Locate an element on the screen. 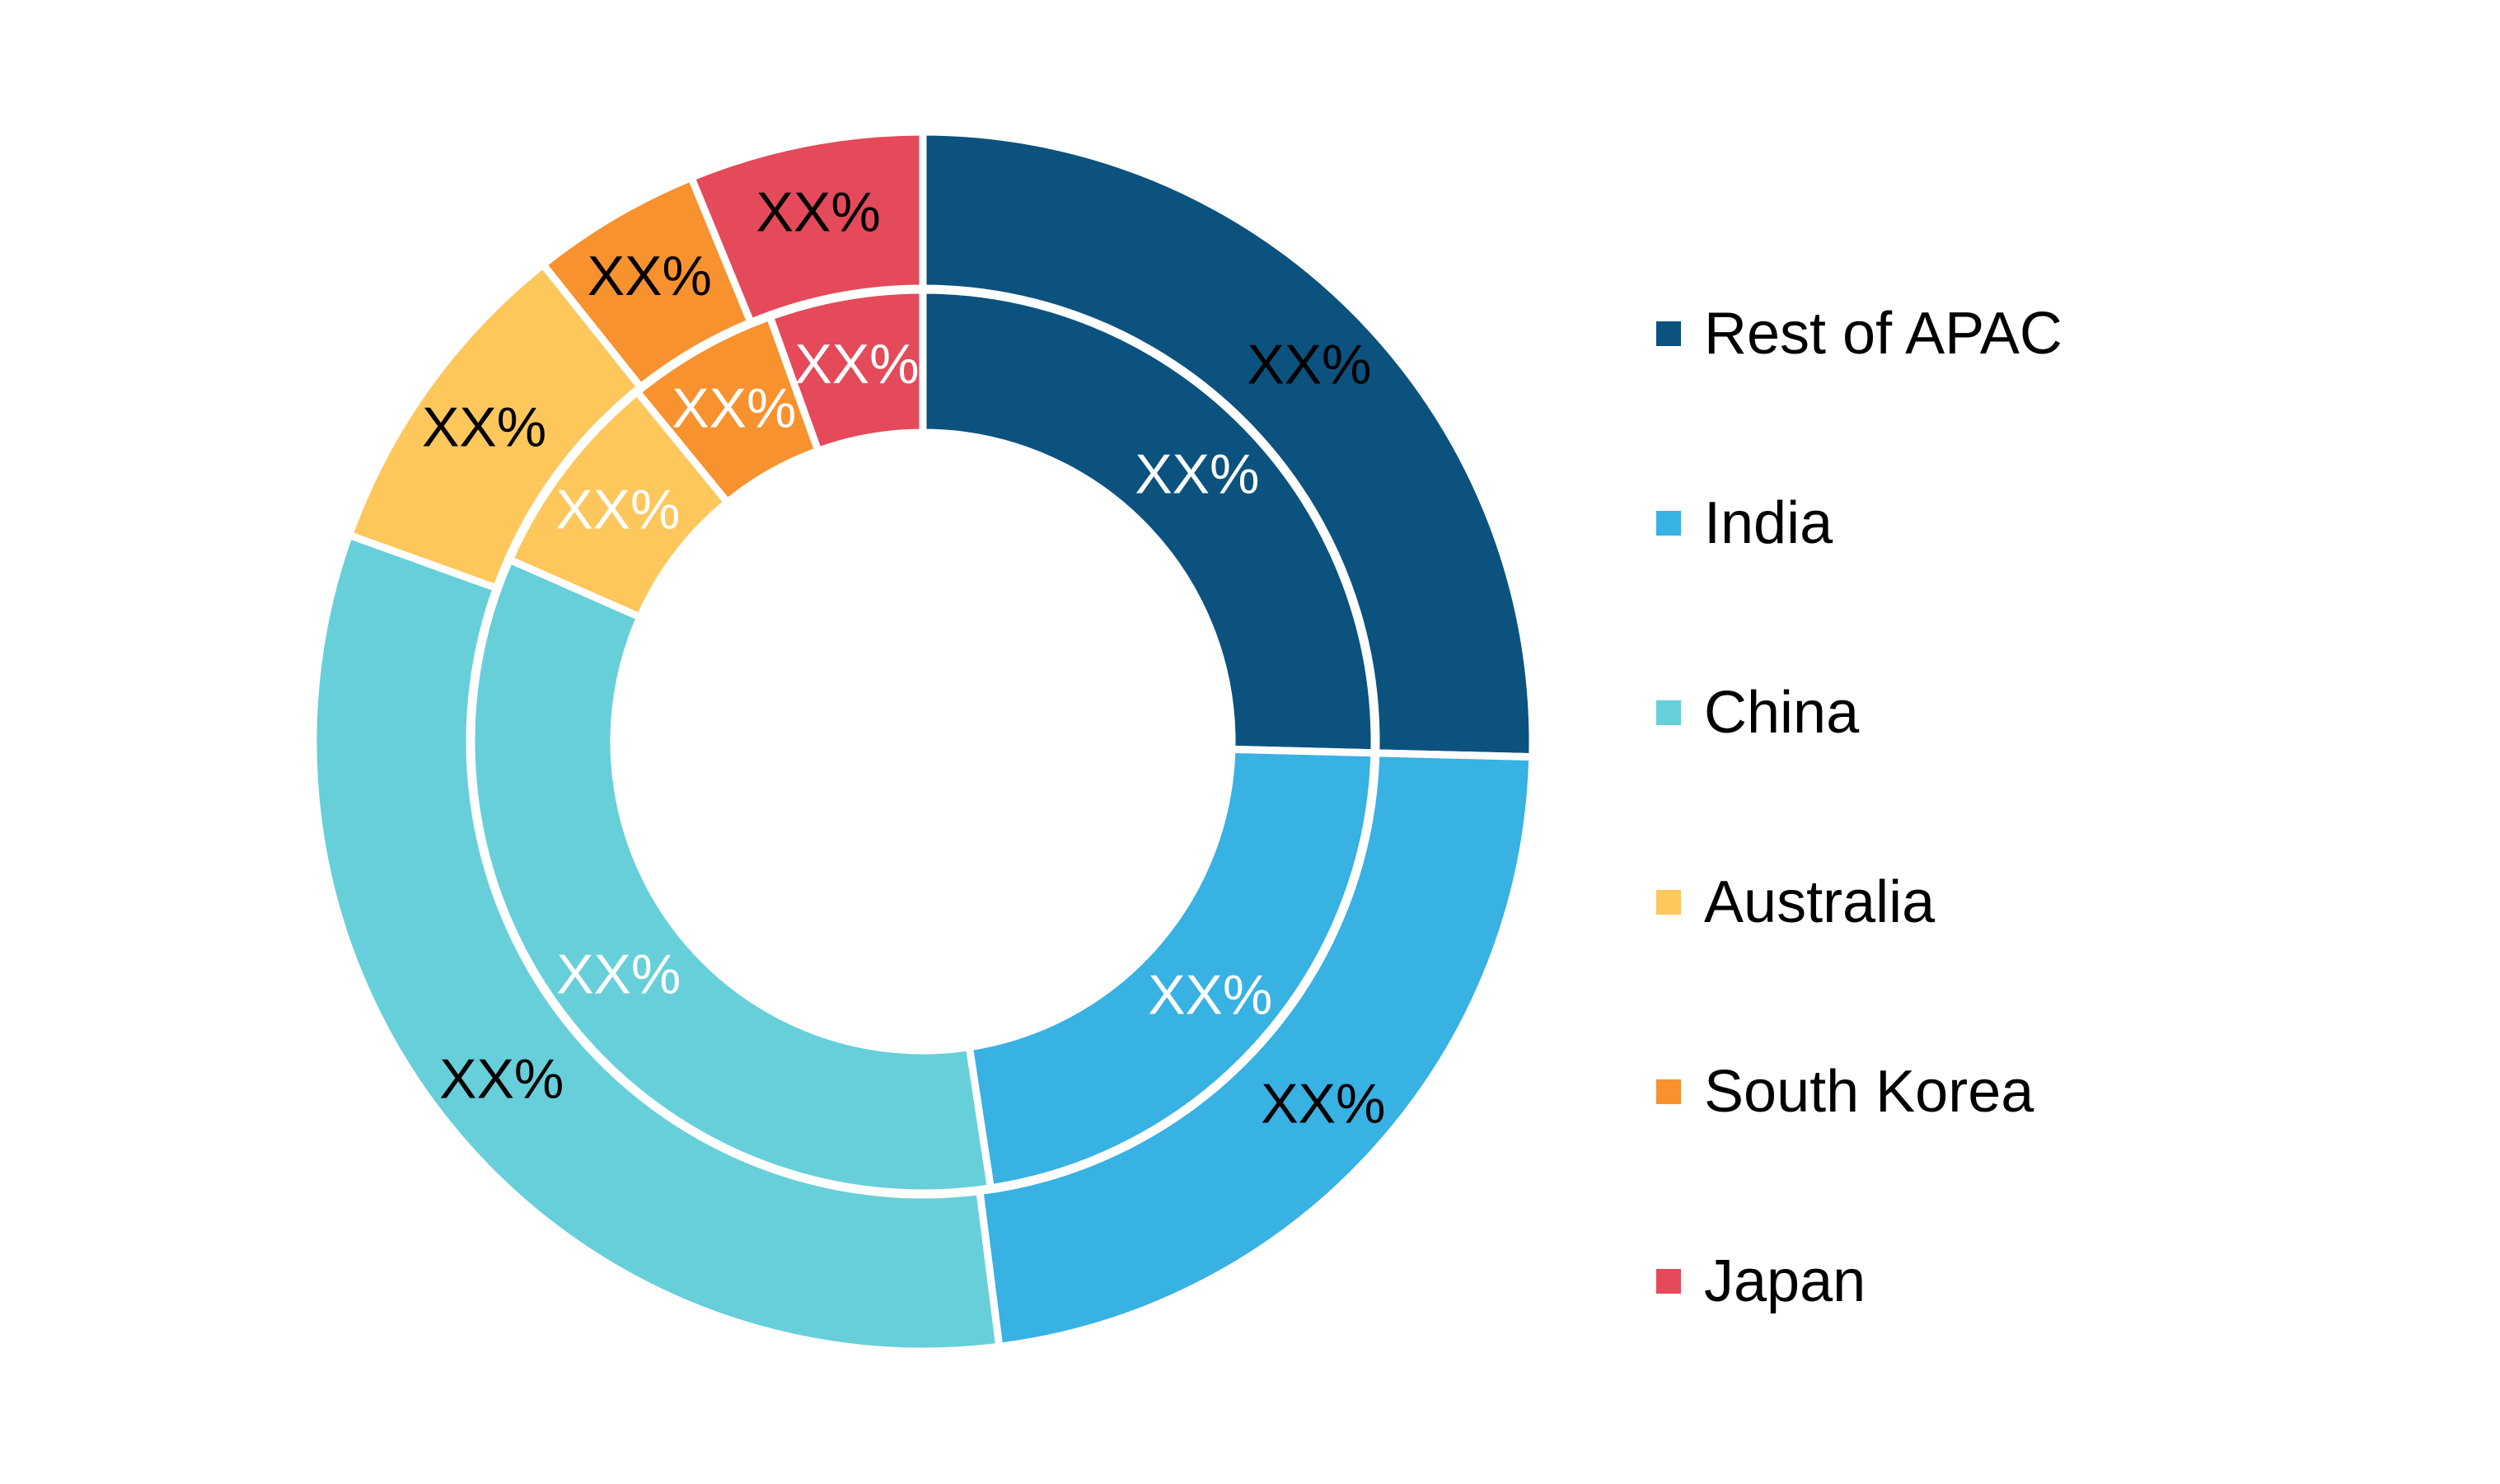  inner-label-australia: XX% is located at coordinates (617, 510).